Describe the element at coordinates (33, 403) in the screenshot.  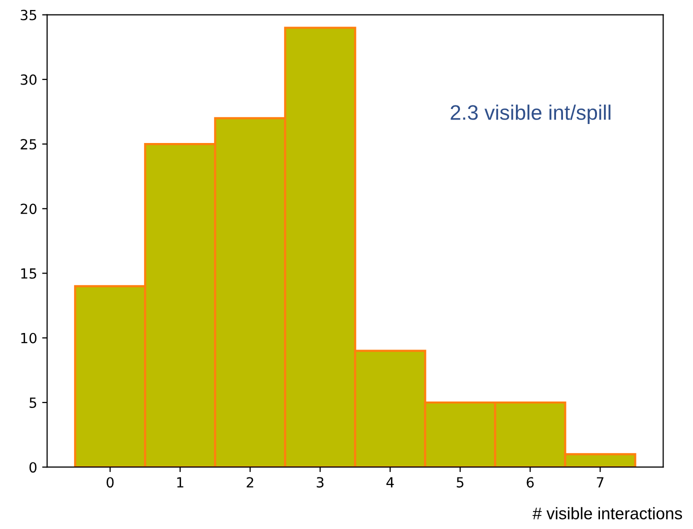
I see `y-tick-label: 5` at that location.